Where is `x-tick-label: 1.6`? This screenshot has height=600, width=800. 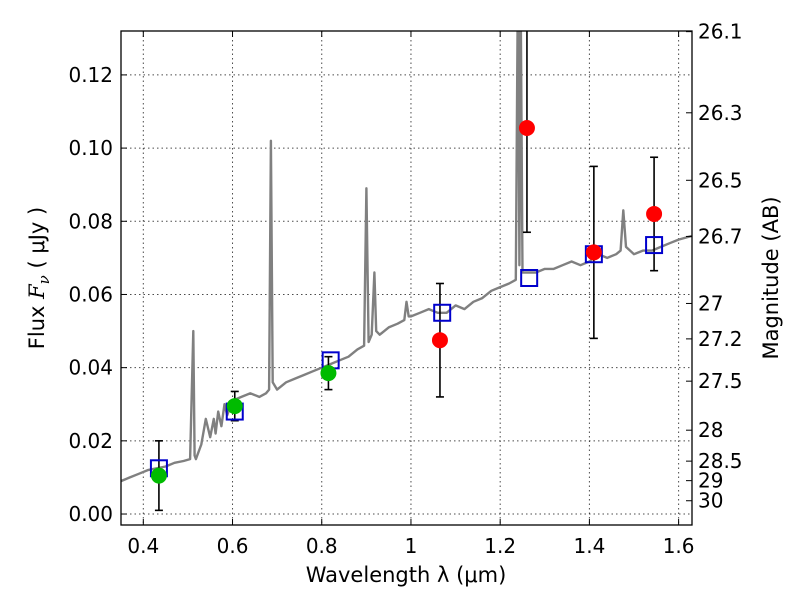 x-tick-label: 1.6 is located at coordinates (679, 546).